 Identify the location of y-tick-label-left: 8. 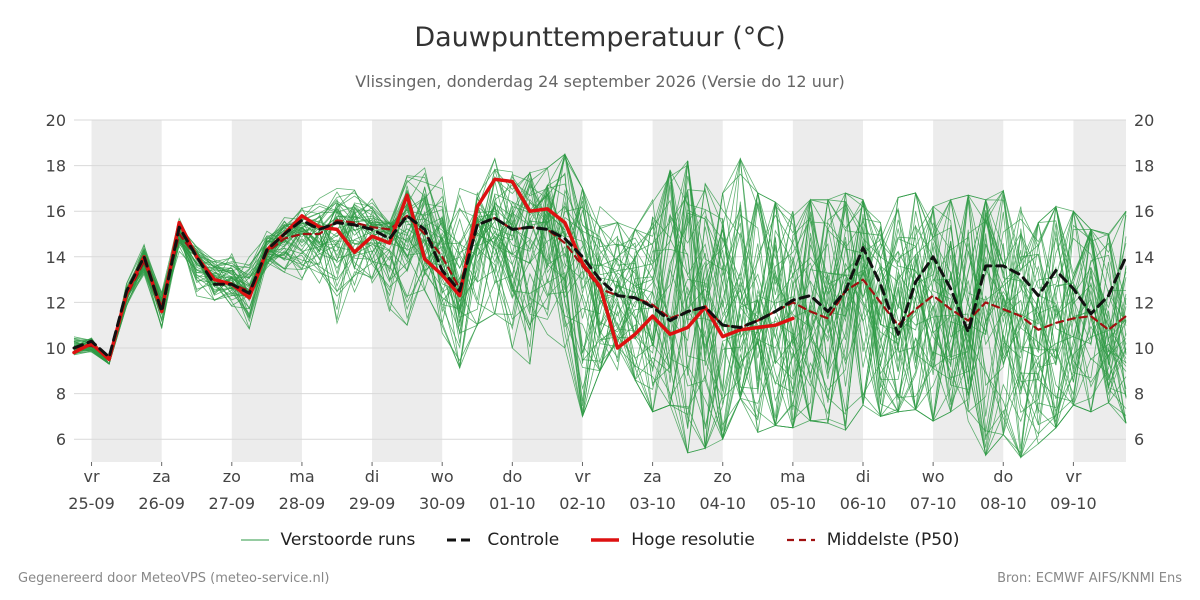
(61, 394).